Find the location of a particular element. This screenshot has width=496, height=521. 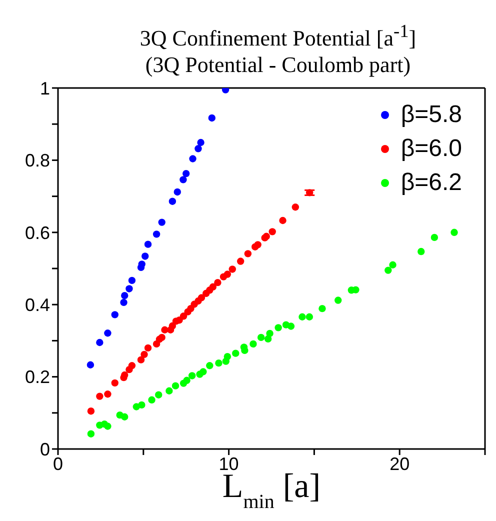

y-tick-label: 0.2 is located at coordinates (37, 377).